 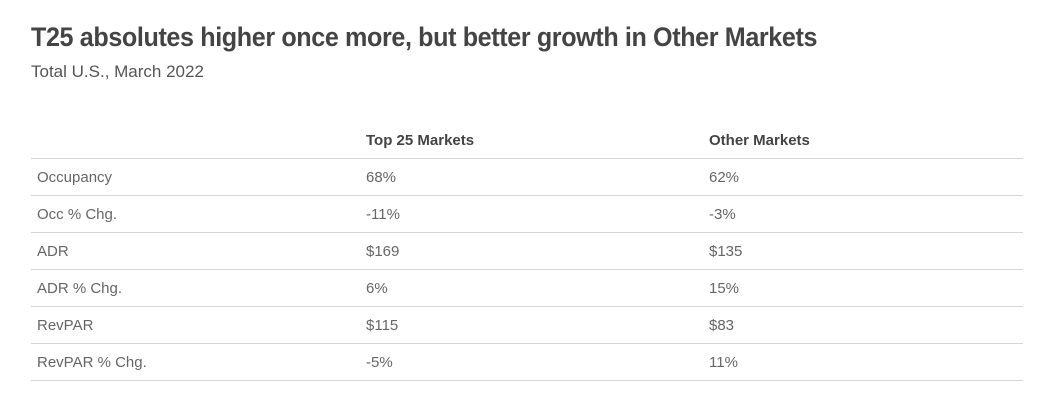 I want to click on table-row: ADR $169 $135, so click(x=527, y=251).